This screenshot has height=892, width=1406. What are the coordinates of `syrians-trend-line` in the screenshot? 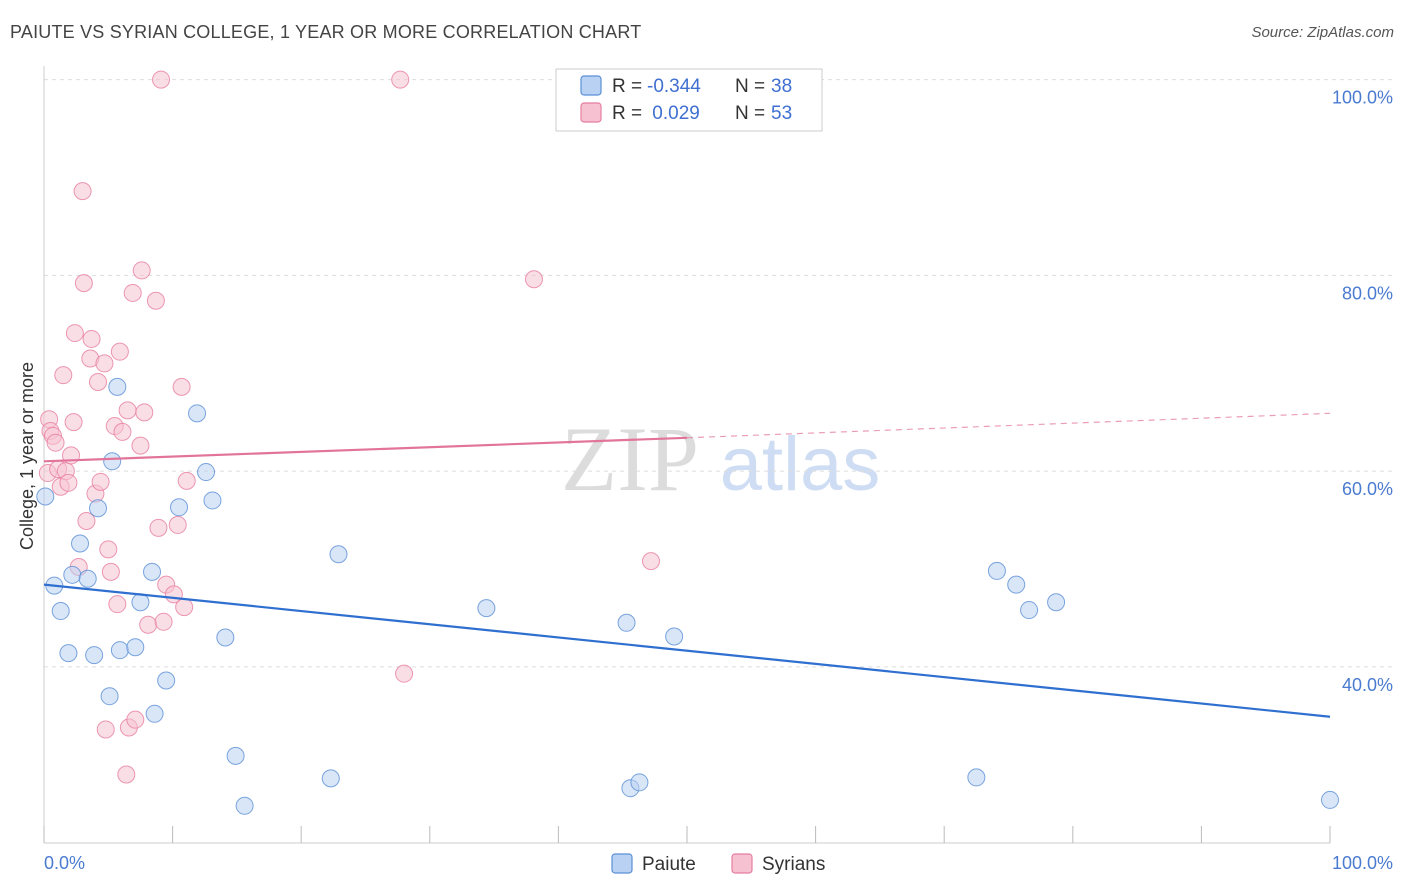 It's located at (365, 449).